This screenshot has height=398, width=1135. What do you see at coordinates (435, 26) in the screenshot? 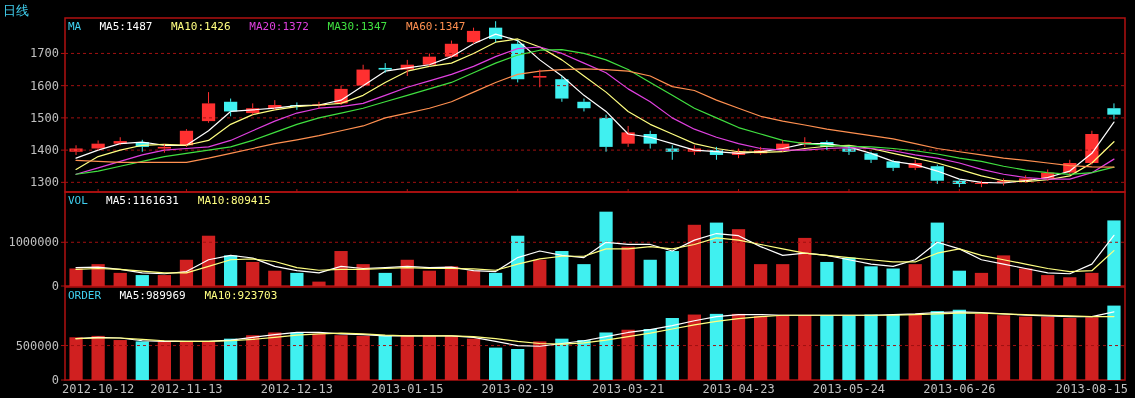
I see `text: MA60:1347` at bounding box center [435, 26].